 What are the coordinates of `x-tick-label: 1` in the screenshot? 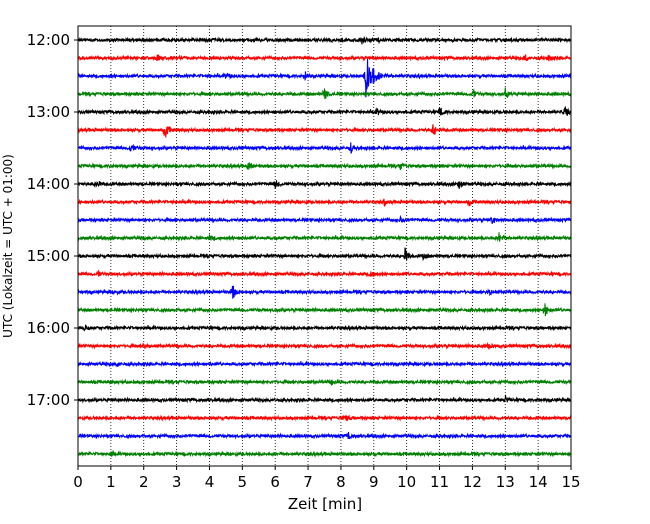 It's located at (111, 482).